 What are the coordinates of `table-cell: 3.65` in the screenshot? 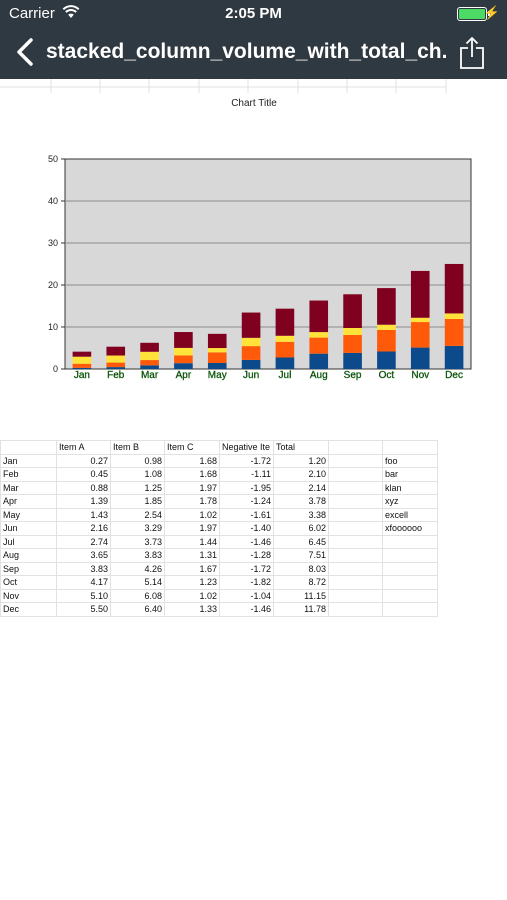 It's located at (83, 555).